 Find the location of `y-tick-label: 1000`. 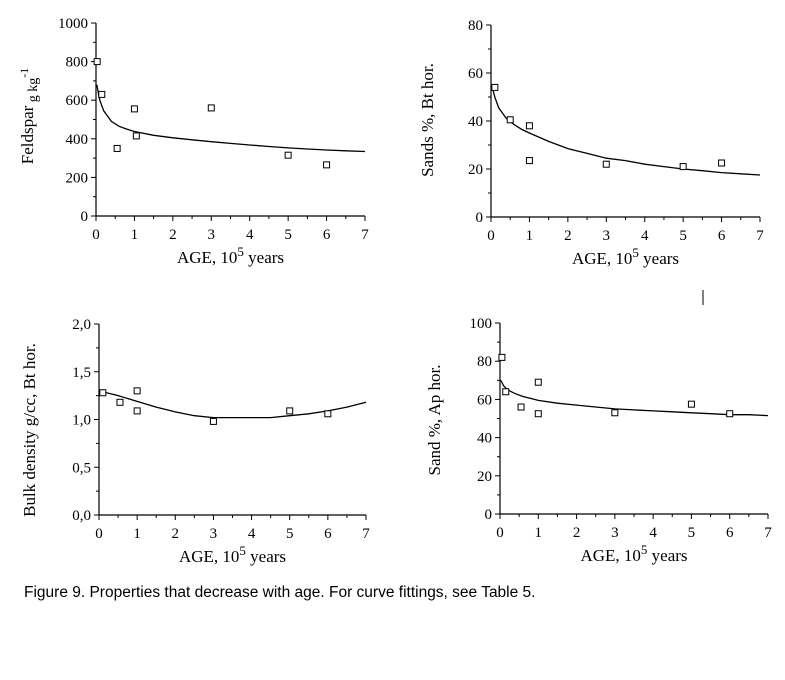

y-tick-label: 1000 is located at coordinates (73, 24).